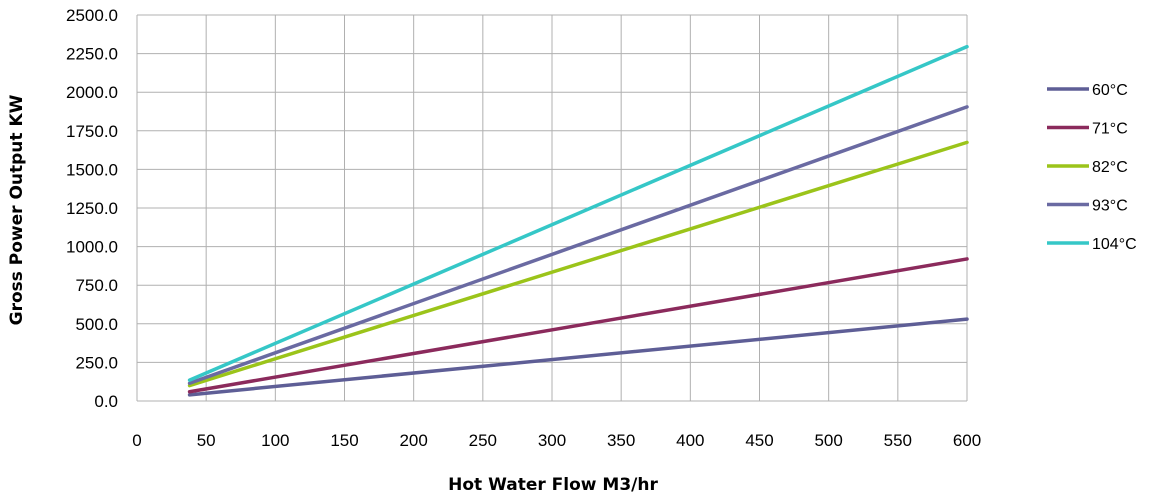  Describe the element at coordinates (413, 440) in the screenshot. I see `x-tick-label: 200` at that location.